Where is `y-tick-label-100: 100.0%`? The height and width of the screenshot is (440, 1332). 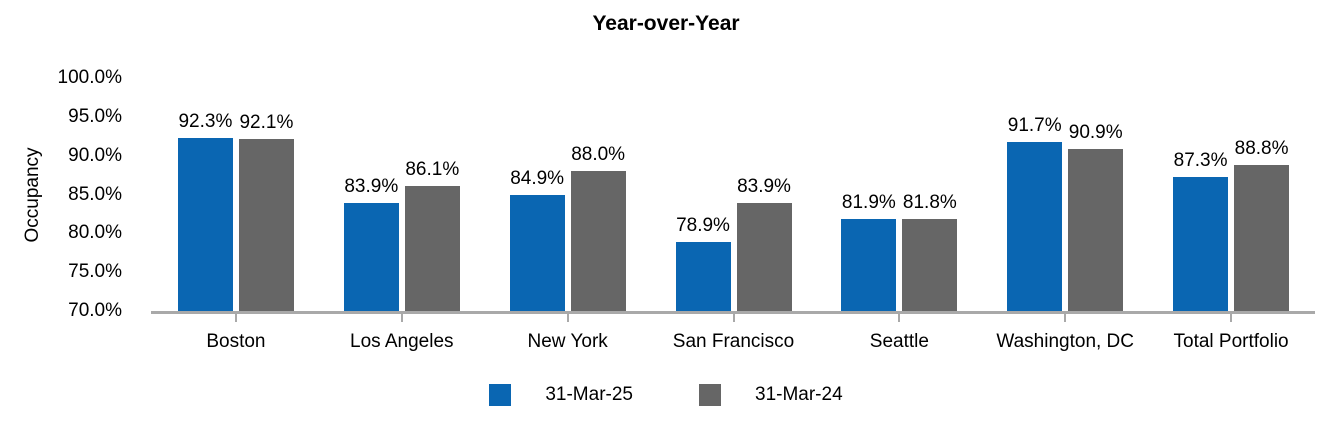
y-tick-label-100: 100.0% is located at coordinates (89, 77).